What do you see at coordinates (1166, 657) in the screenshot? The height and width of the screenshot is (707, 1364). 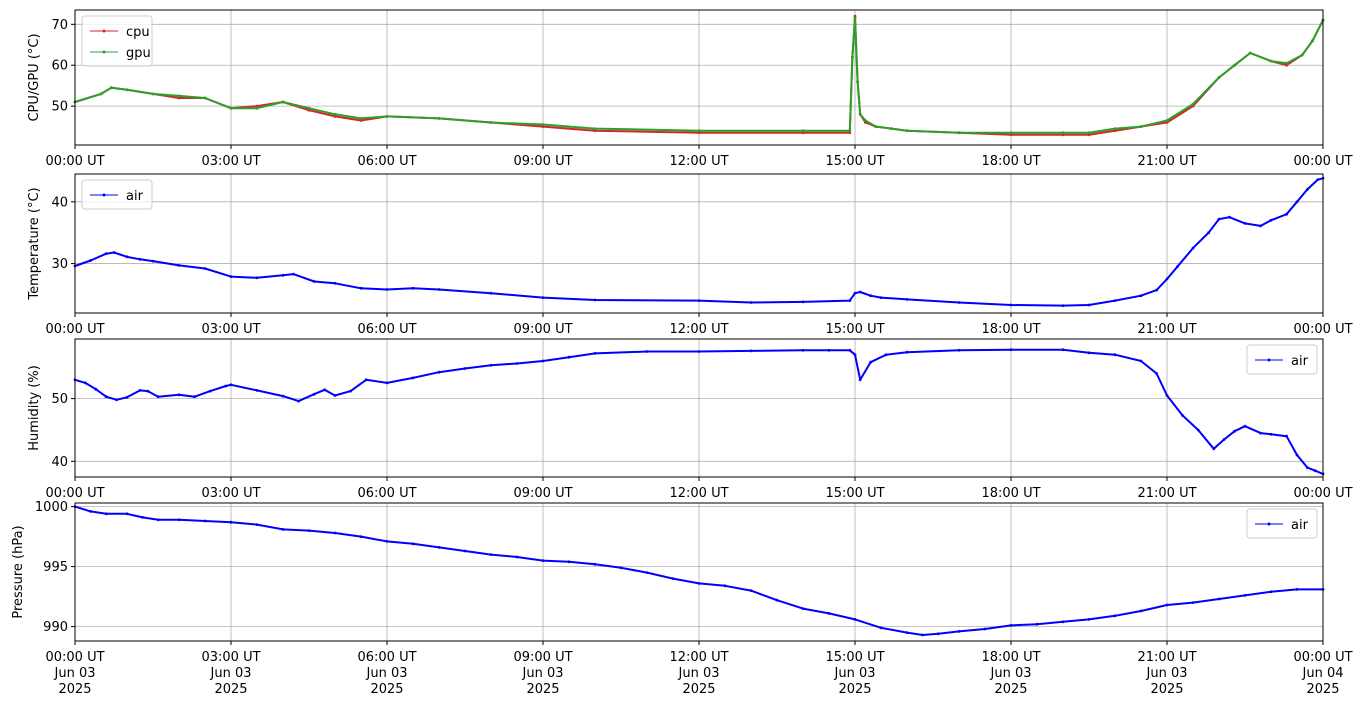 I see `x-tick-label: 21:00 UT` at bounding box center [1166, 657].